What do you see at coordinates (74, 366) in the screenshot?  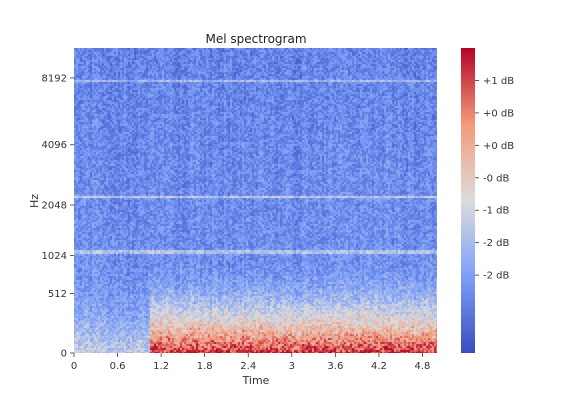 I see `x-tick-label: 0` at bounding box center [74, 366].